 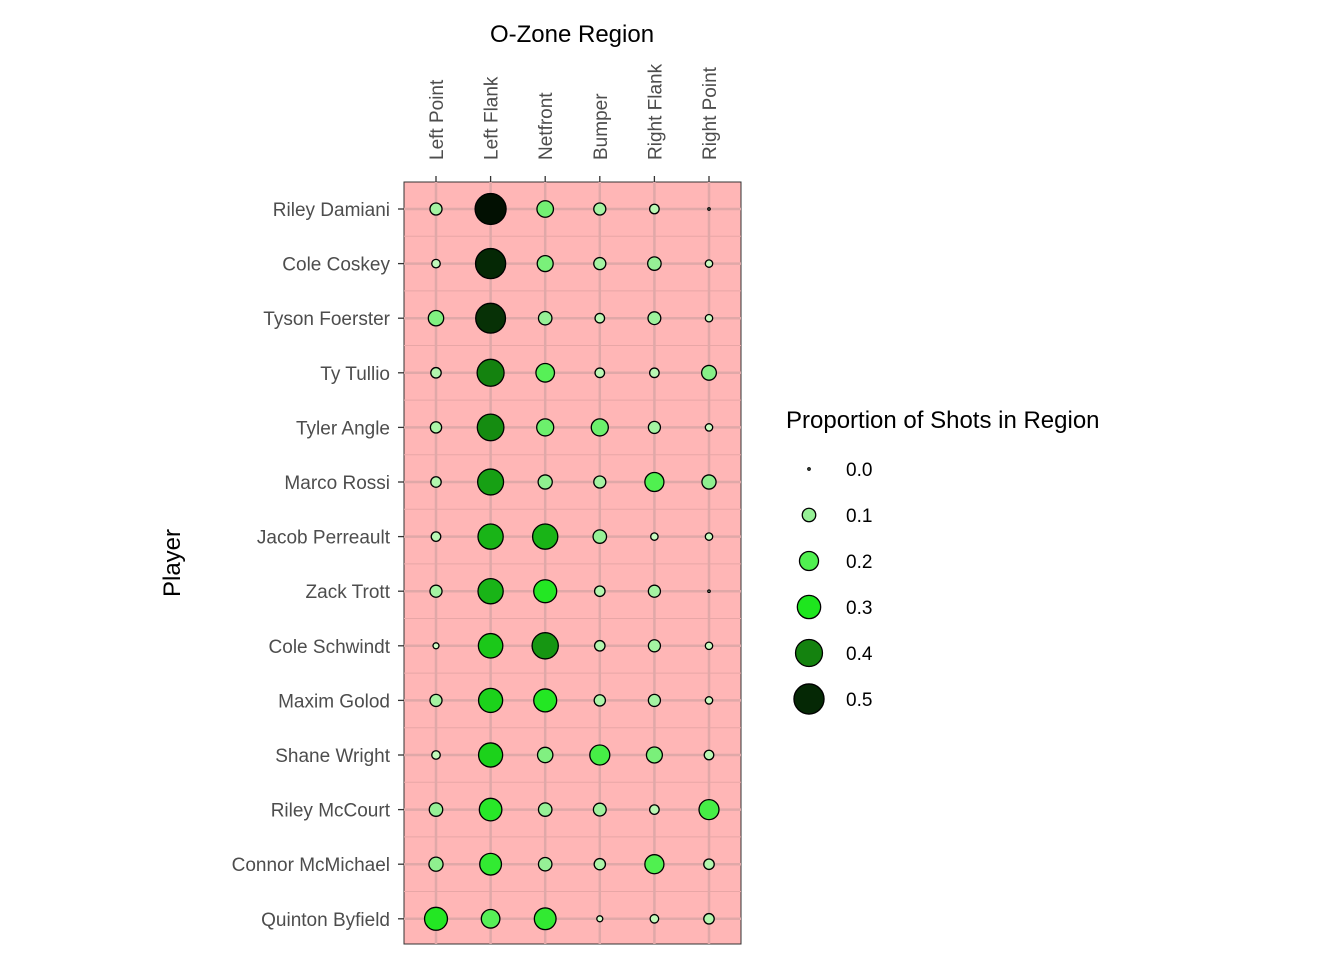 I want to click on legend-label: 0.2, so click(x=859, y=562).